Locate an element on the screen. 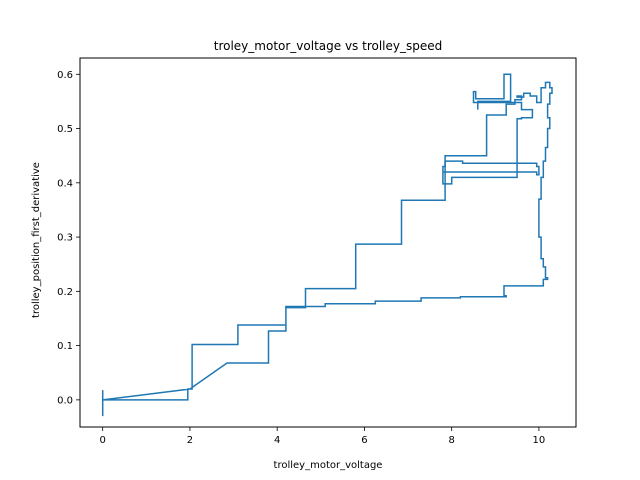  y-axis-ticks: 0.0 0.1 0.2 0.3 0.4 0.5 0.6 is located at coordinates (68, 238).